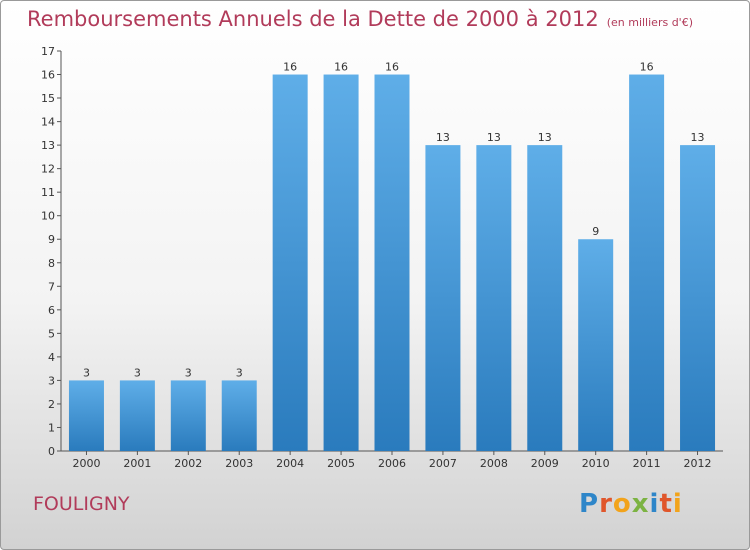 The height and width of the screenshot is (550, 750). Describe the element at coordinates (188, 463) in the screenshot. I see `x-tick-label: 2002` at that location.